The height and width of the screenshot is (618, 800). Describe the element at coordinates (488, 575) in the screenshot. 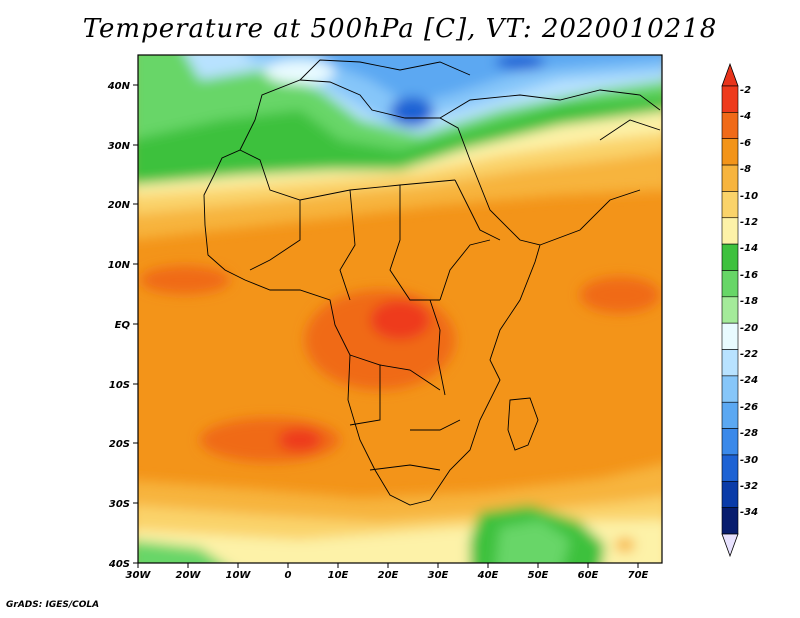

I see `x-tick-label: 40E` at that location.